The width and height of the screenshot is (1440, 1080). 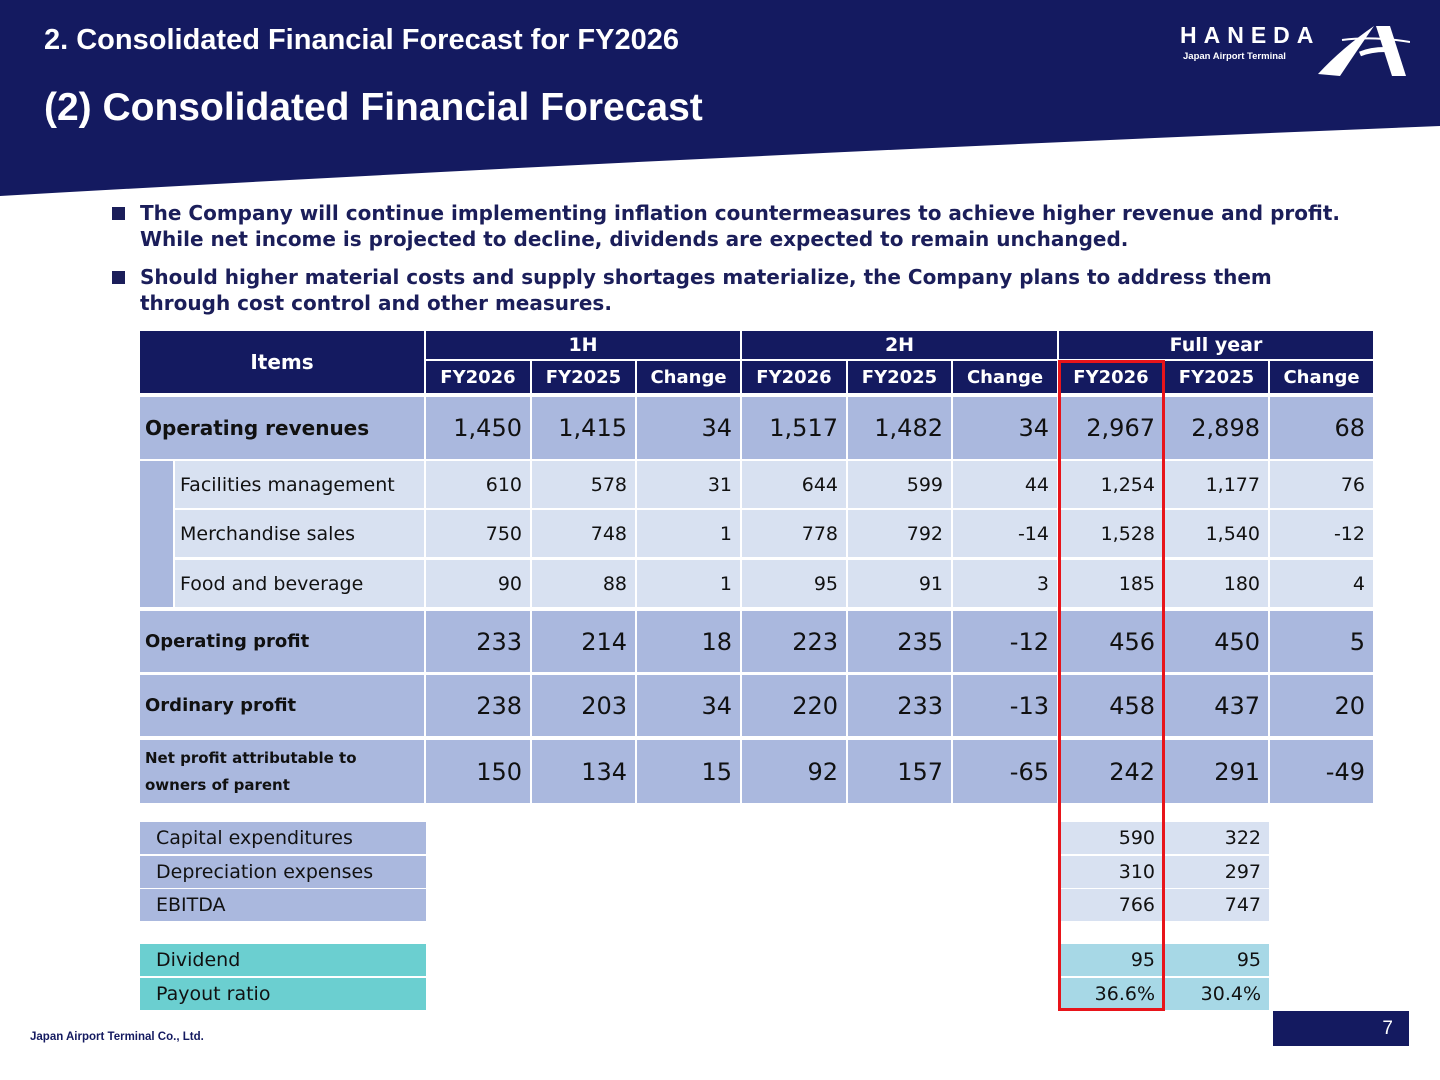 I want to click on table-cell: 610, so click(x=478, y=484).